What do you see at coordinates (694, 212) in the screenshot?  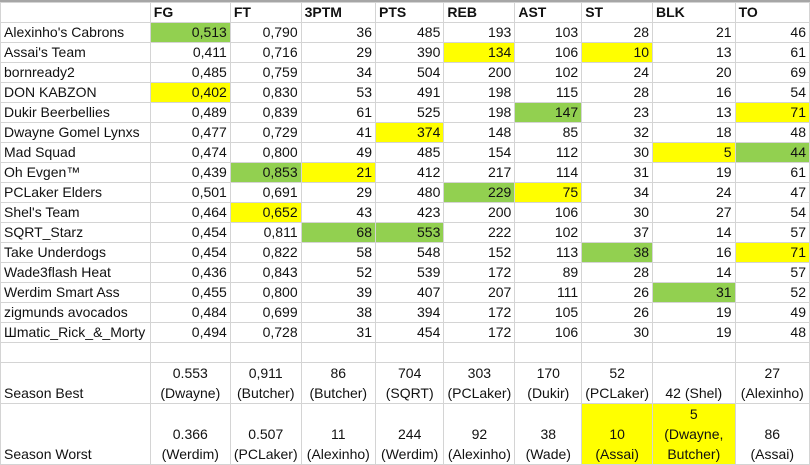 I see `cell-blk: 27` at bounding box center [694, 212].